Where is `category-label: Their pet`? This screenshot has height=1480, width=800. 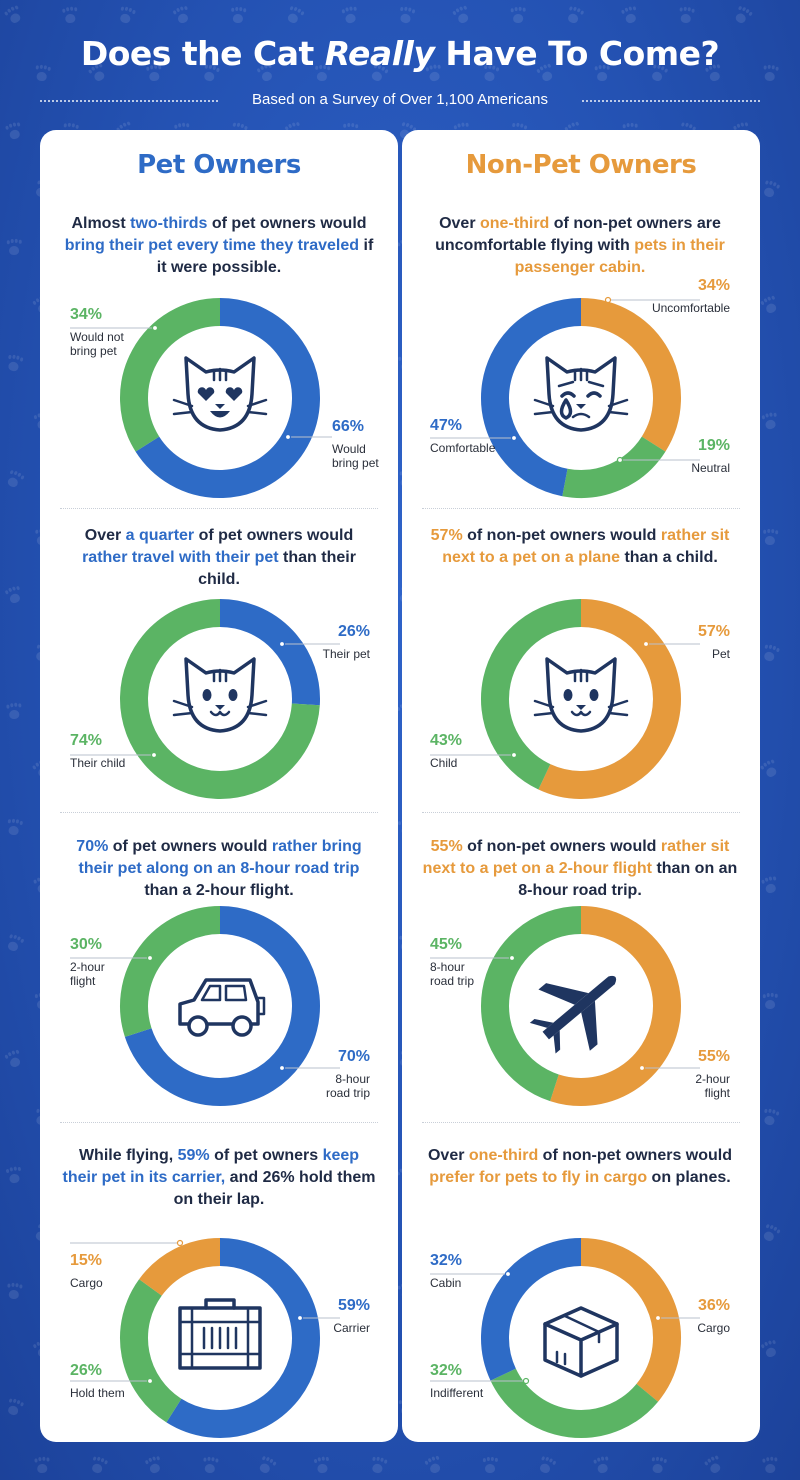 category-label: Their pet is located at coordinates (347, 654).